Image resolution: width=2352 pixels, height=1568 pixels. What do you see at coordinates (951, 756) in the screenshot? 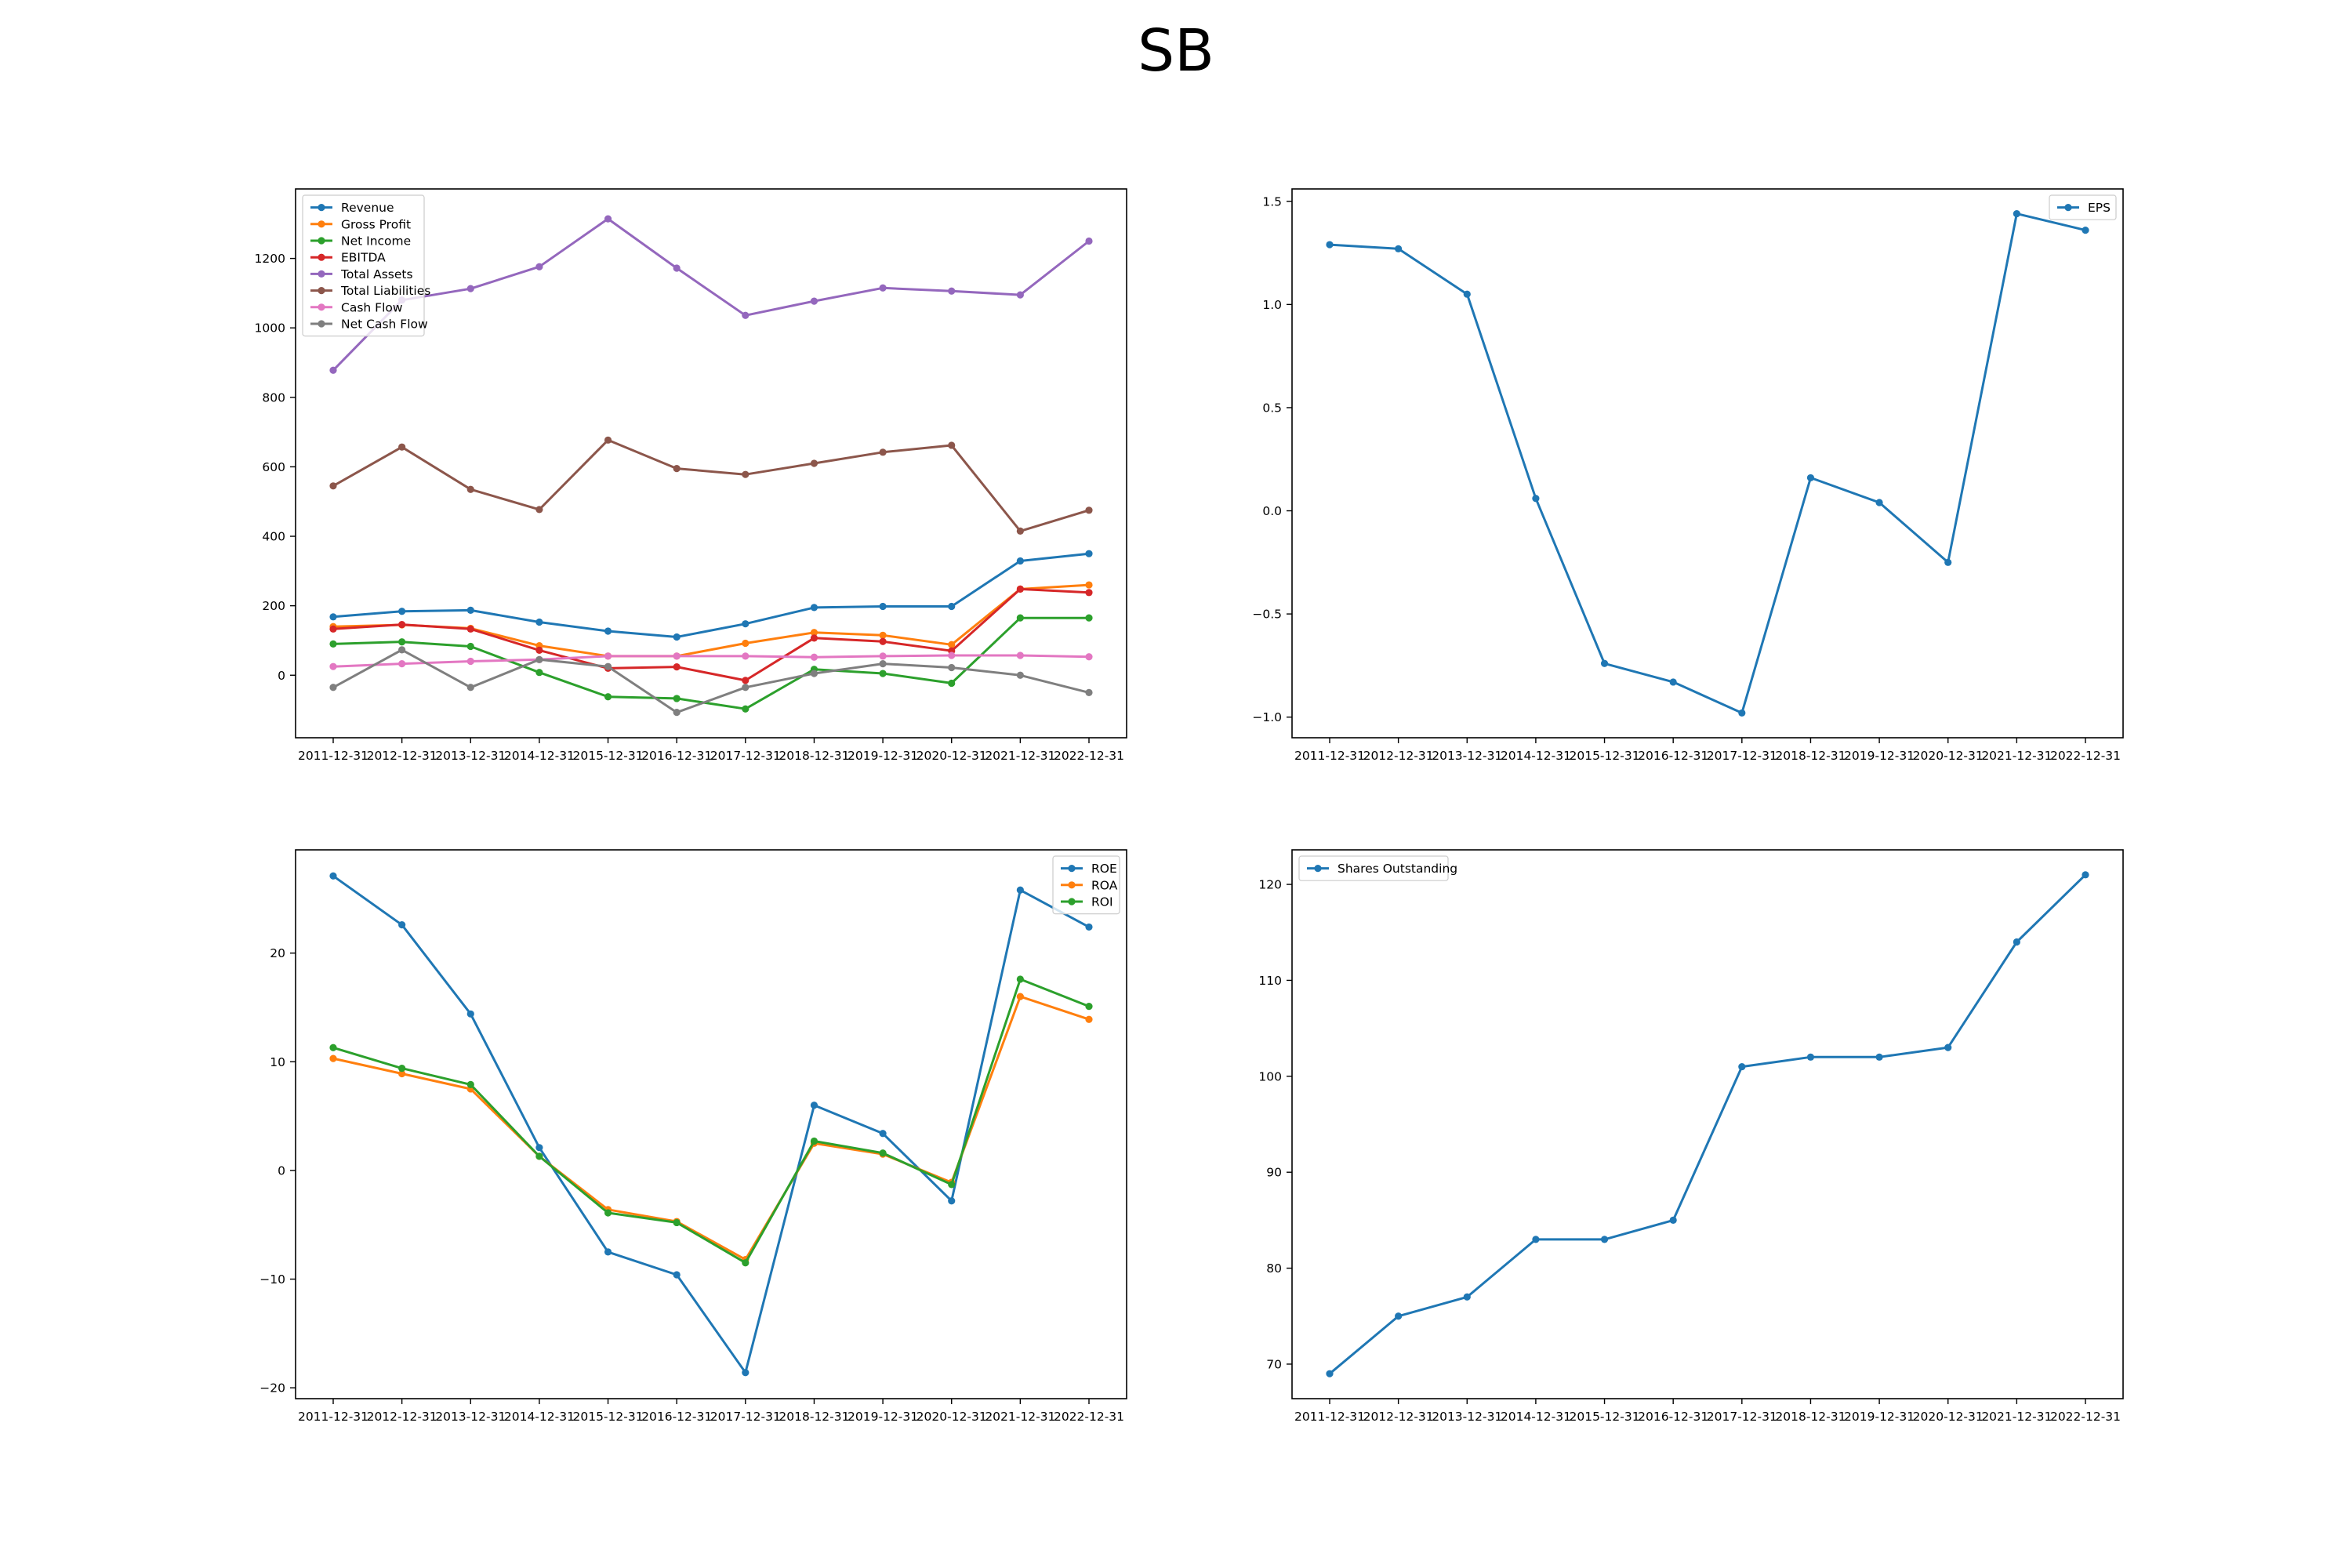
I see `x-tick-label: 2020-12-31` at bounding box center [951, 756].